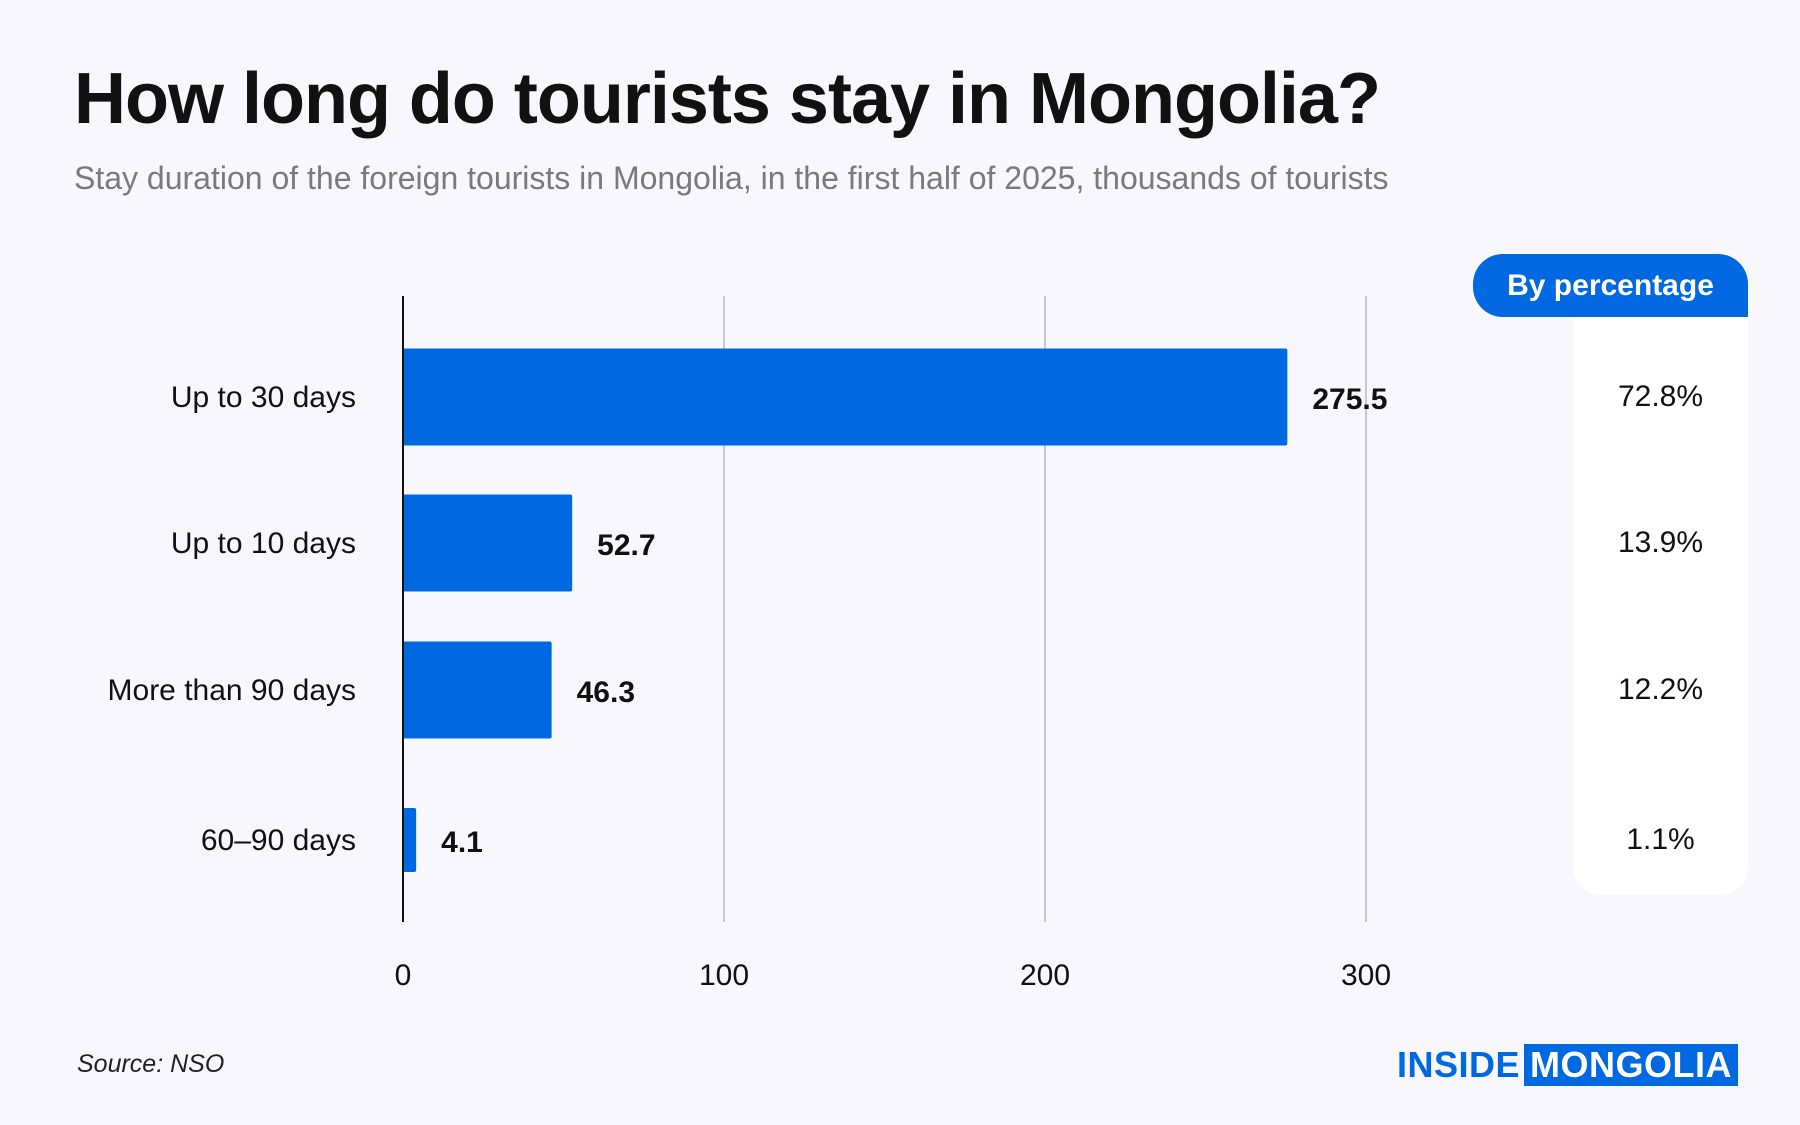 This screenshot has width=1800, height=1125. I want to click on logo-inside-text: INSIDE, so click(1459, 1064).